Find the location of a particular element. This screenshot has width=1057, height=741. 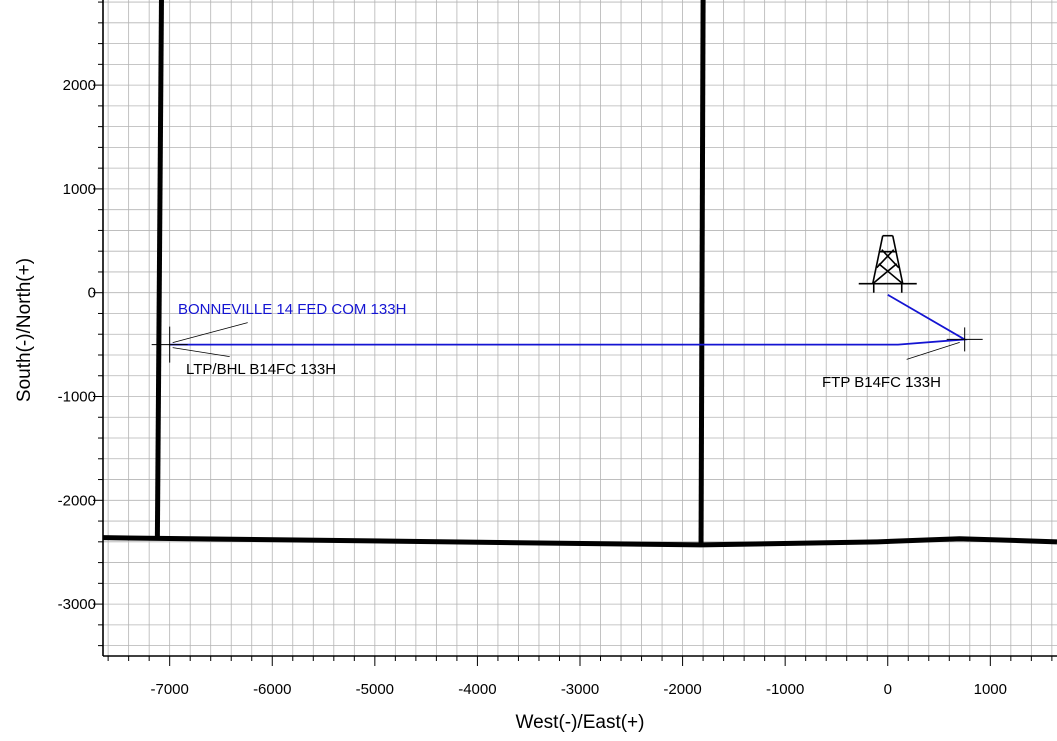

x-tick-label: -2000 is located at coordinates (682, 689).